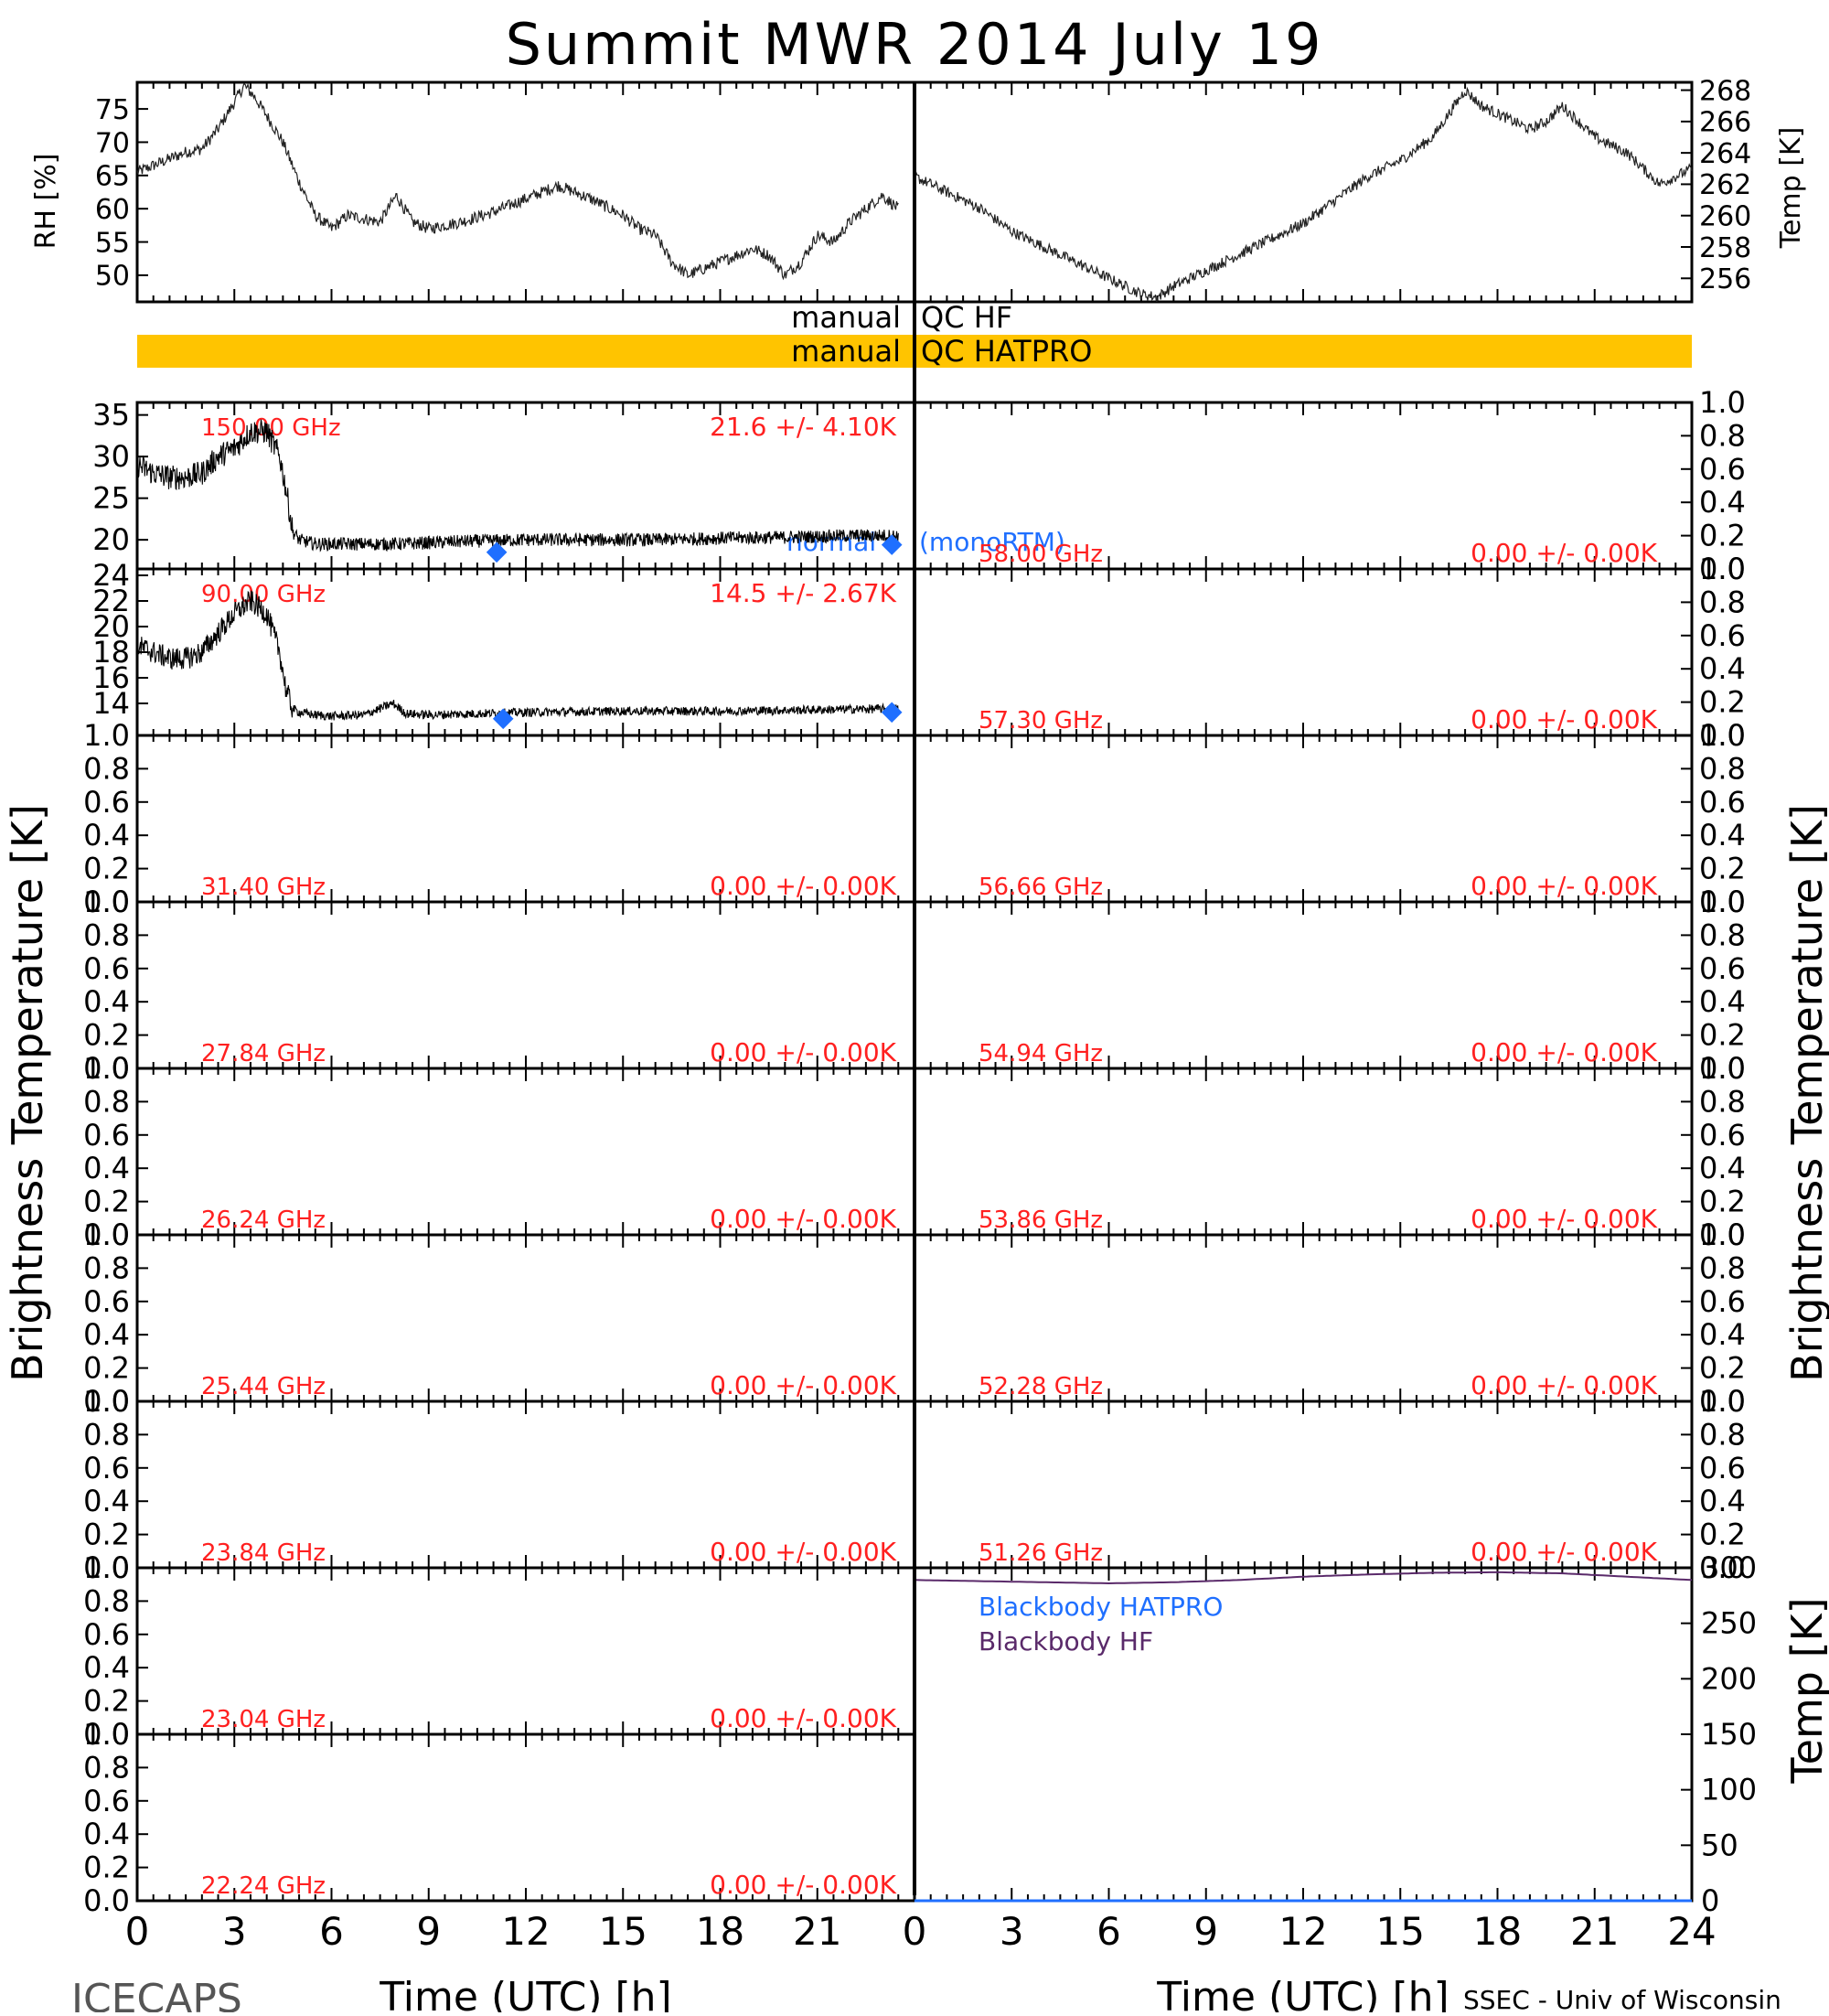 This screenshot has width=1829, height=2016. I want to click on channel-label: 90.00 GHz, so click(263, 594).